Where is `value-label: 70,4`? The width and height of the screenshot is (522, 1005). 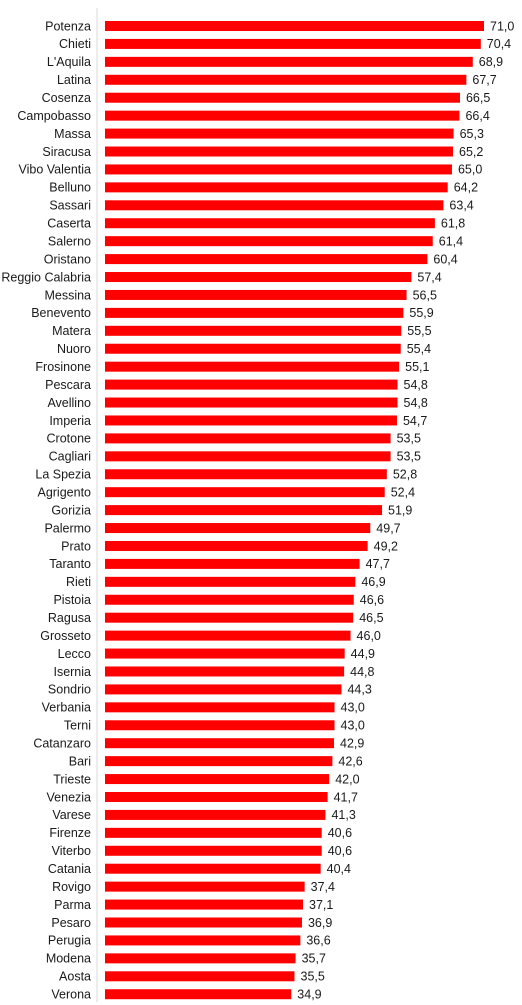 value-label: 70,4 is located at coordinates (499, 44).